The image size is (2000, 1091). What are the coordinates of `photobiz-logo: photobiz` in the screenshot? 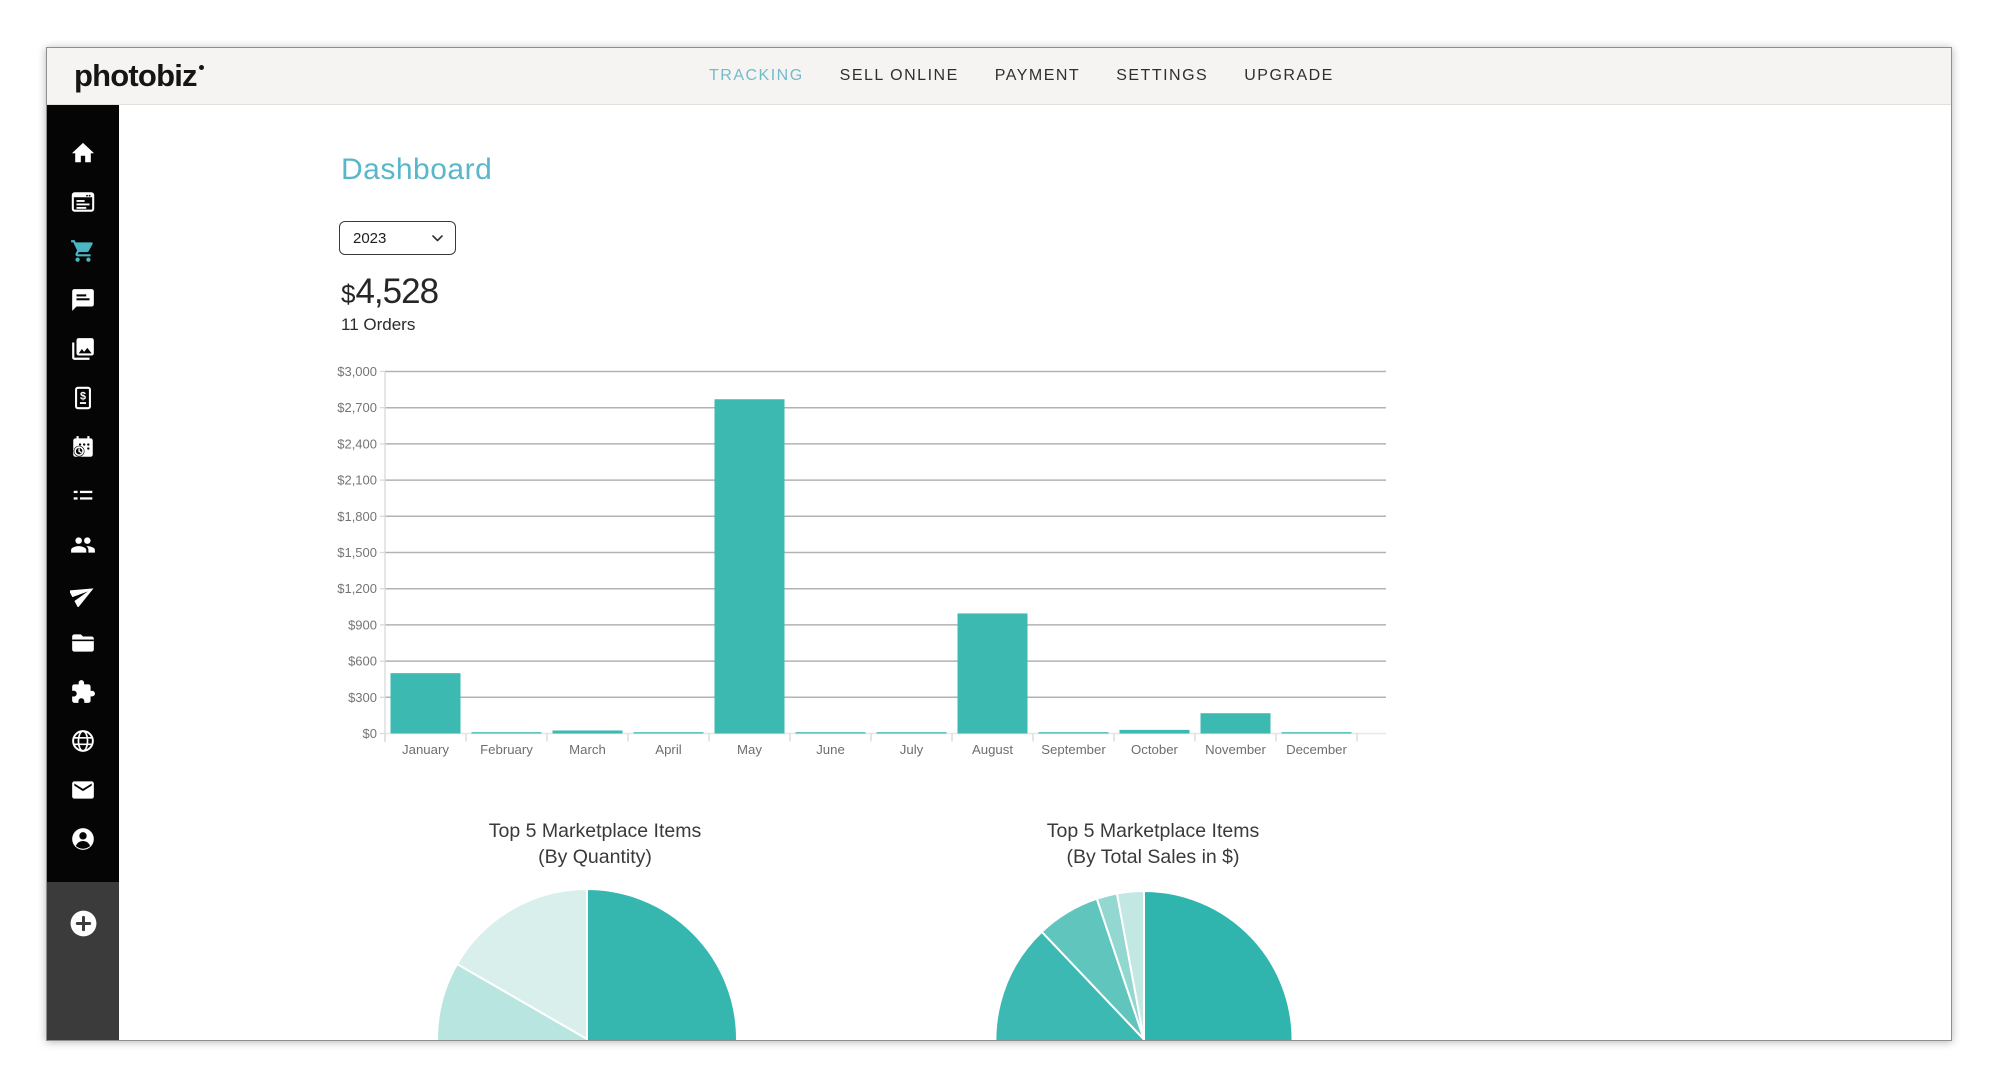 It's located at (139, 76).